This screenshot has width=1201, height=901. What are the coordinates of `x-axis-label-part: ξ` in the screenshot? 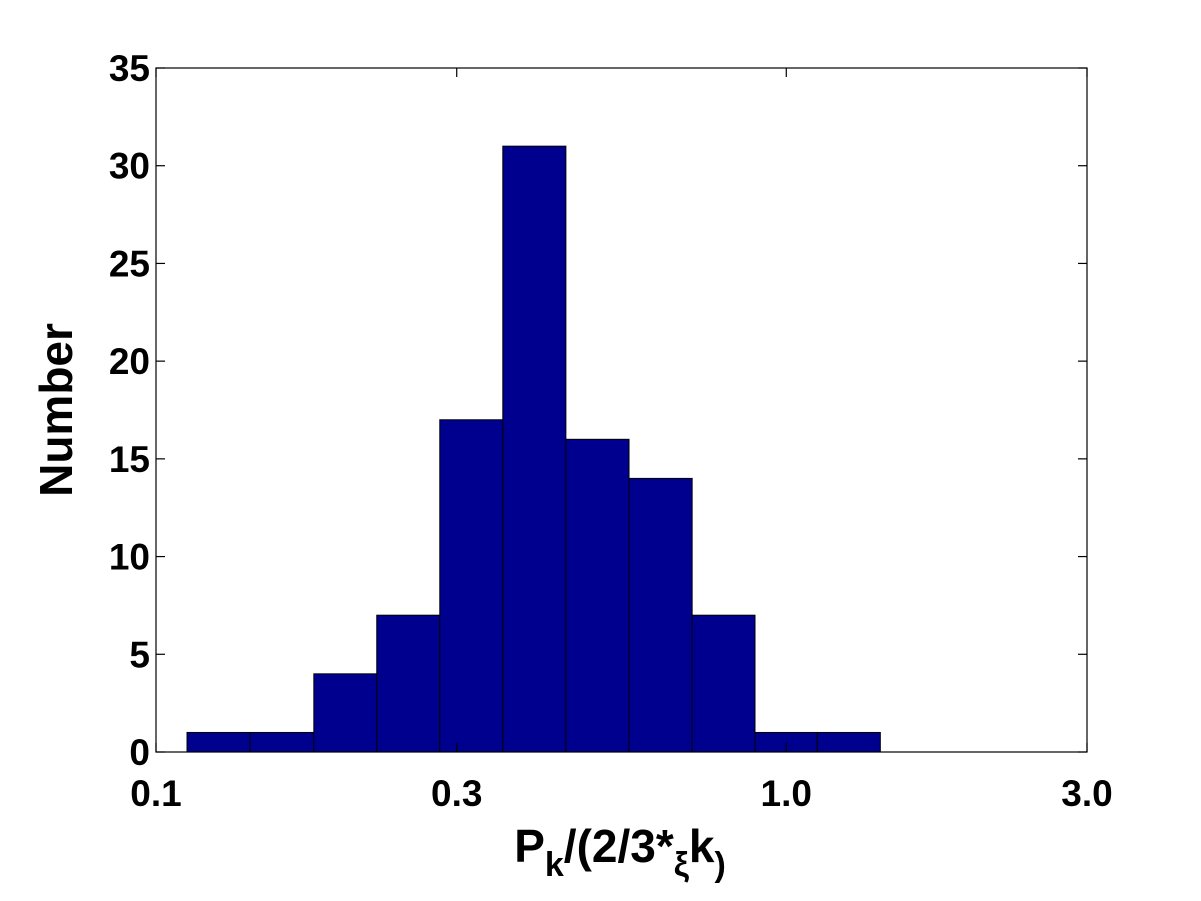 It's located at (682, 865).